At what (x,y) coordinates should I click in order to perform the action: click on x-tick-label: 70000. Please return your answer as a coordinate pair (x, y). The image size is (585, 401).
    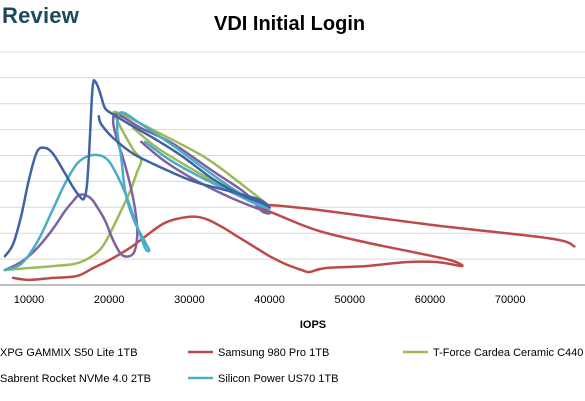
    Looking at the image, I should click on (510, 300).